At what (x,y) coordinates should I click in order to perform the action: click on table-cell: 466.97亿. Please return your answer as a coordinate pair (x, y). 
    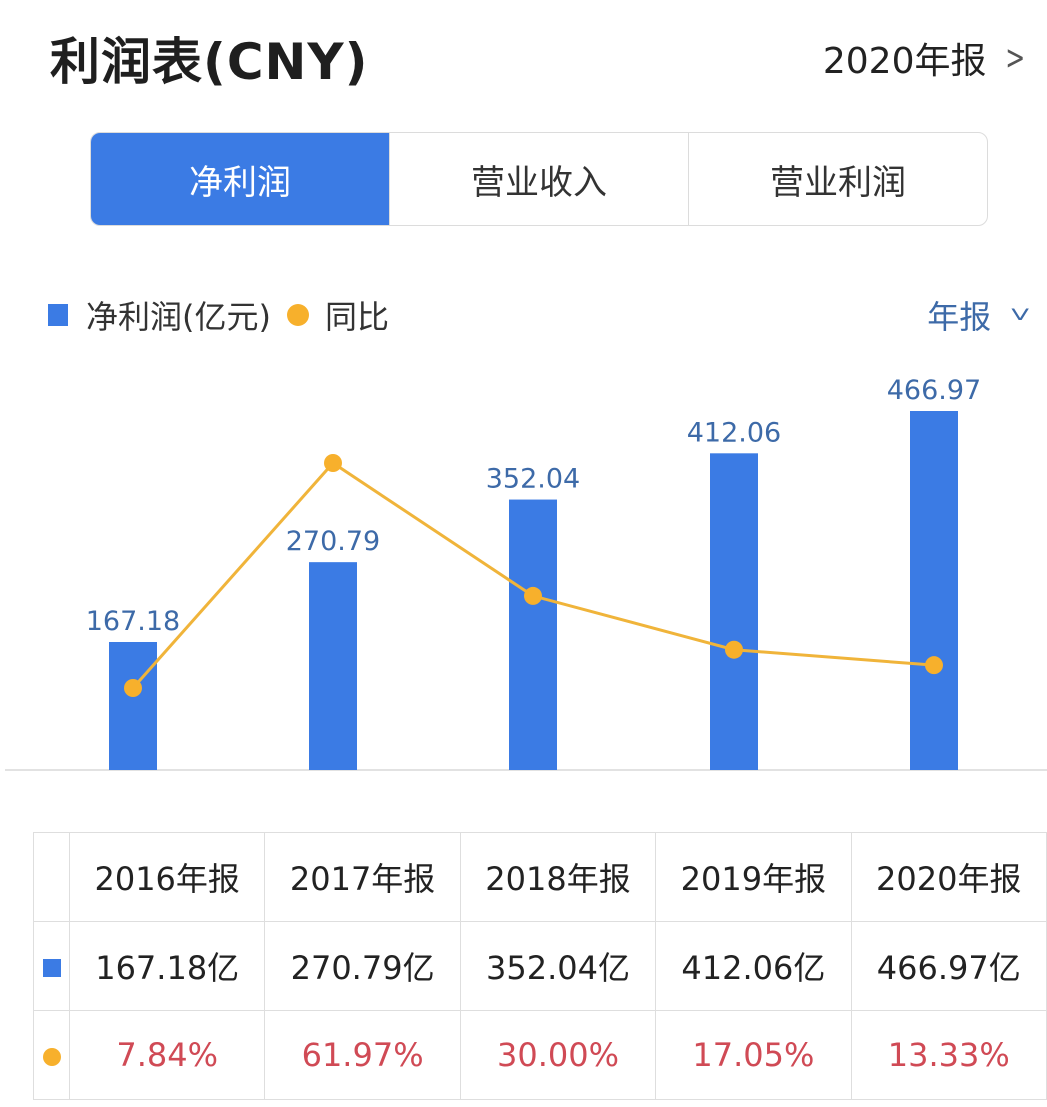
    Looking at the image, I should click on (948, 966).